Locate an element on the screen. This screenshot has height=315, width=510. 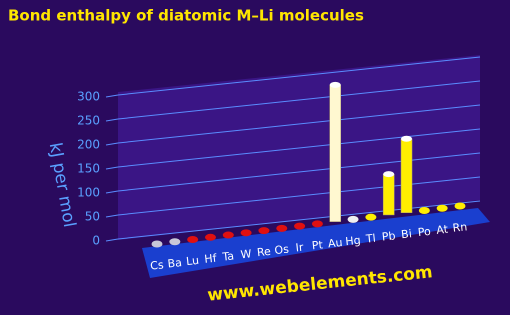
chart-title: Bond enthalpy of diatomic M–Li molecules is located at coordinates (186, 16).